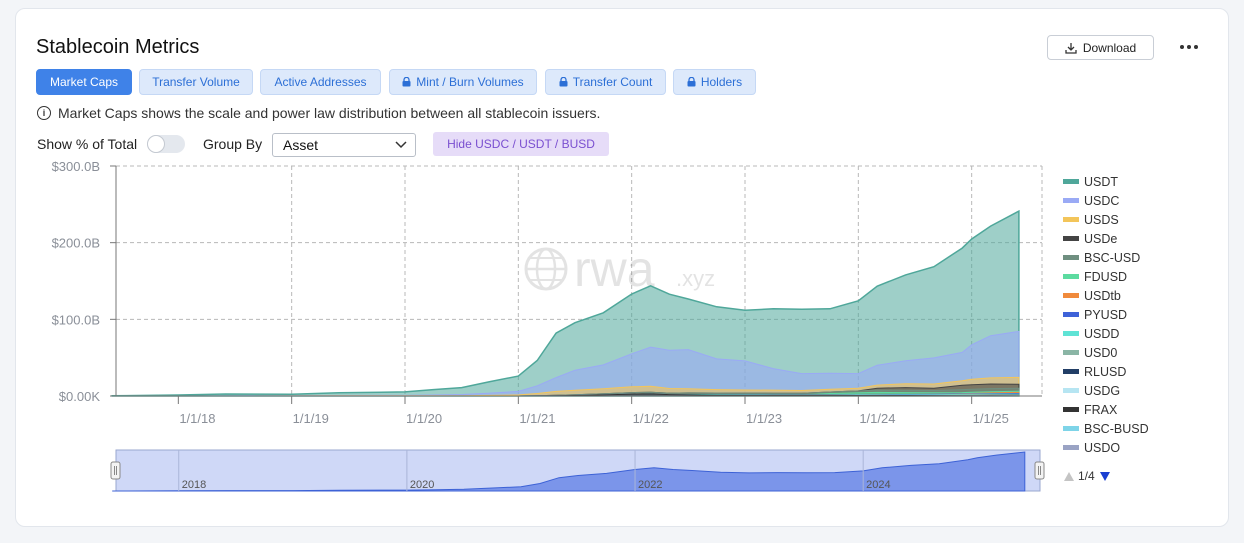 The image size is (1244, 543). I want to click on more-dots-icon, so click(1182, 47).